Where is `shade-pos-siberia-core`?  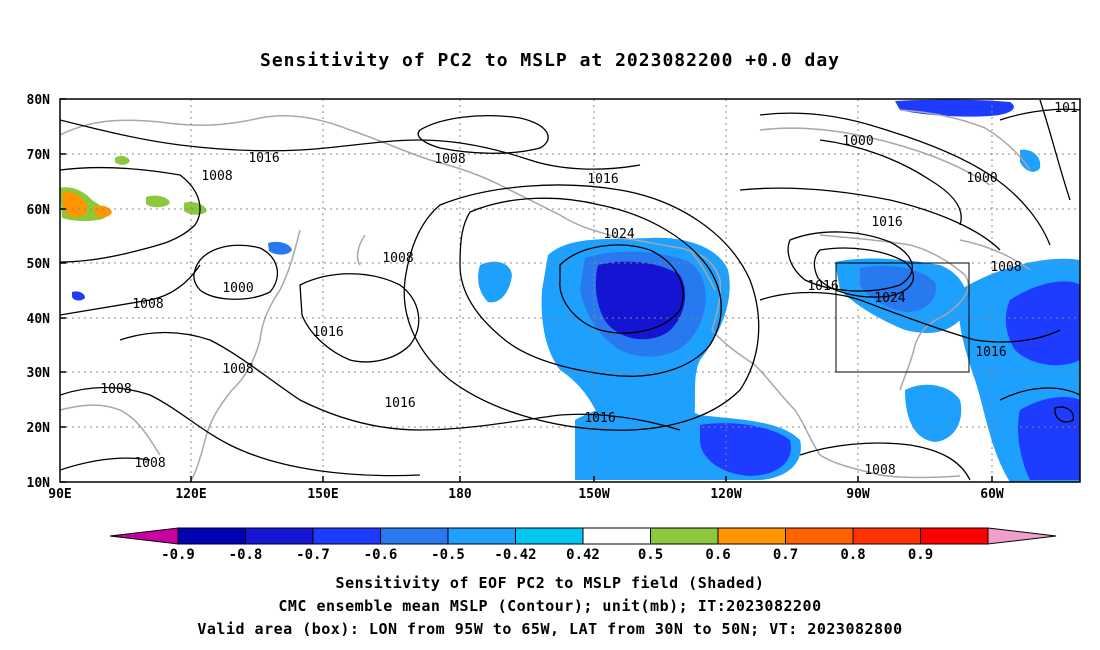 shade-pos-siberia-core is located at coordinates (75, 204).